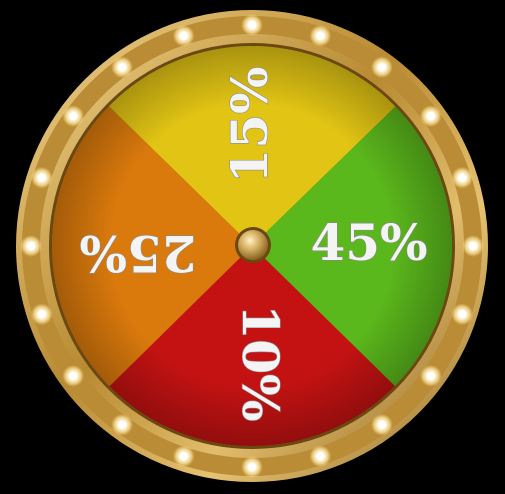 The width and height of the screenshot is (505, 494). I want to click on segment-label-bottom: 10%, so click(260, 362).